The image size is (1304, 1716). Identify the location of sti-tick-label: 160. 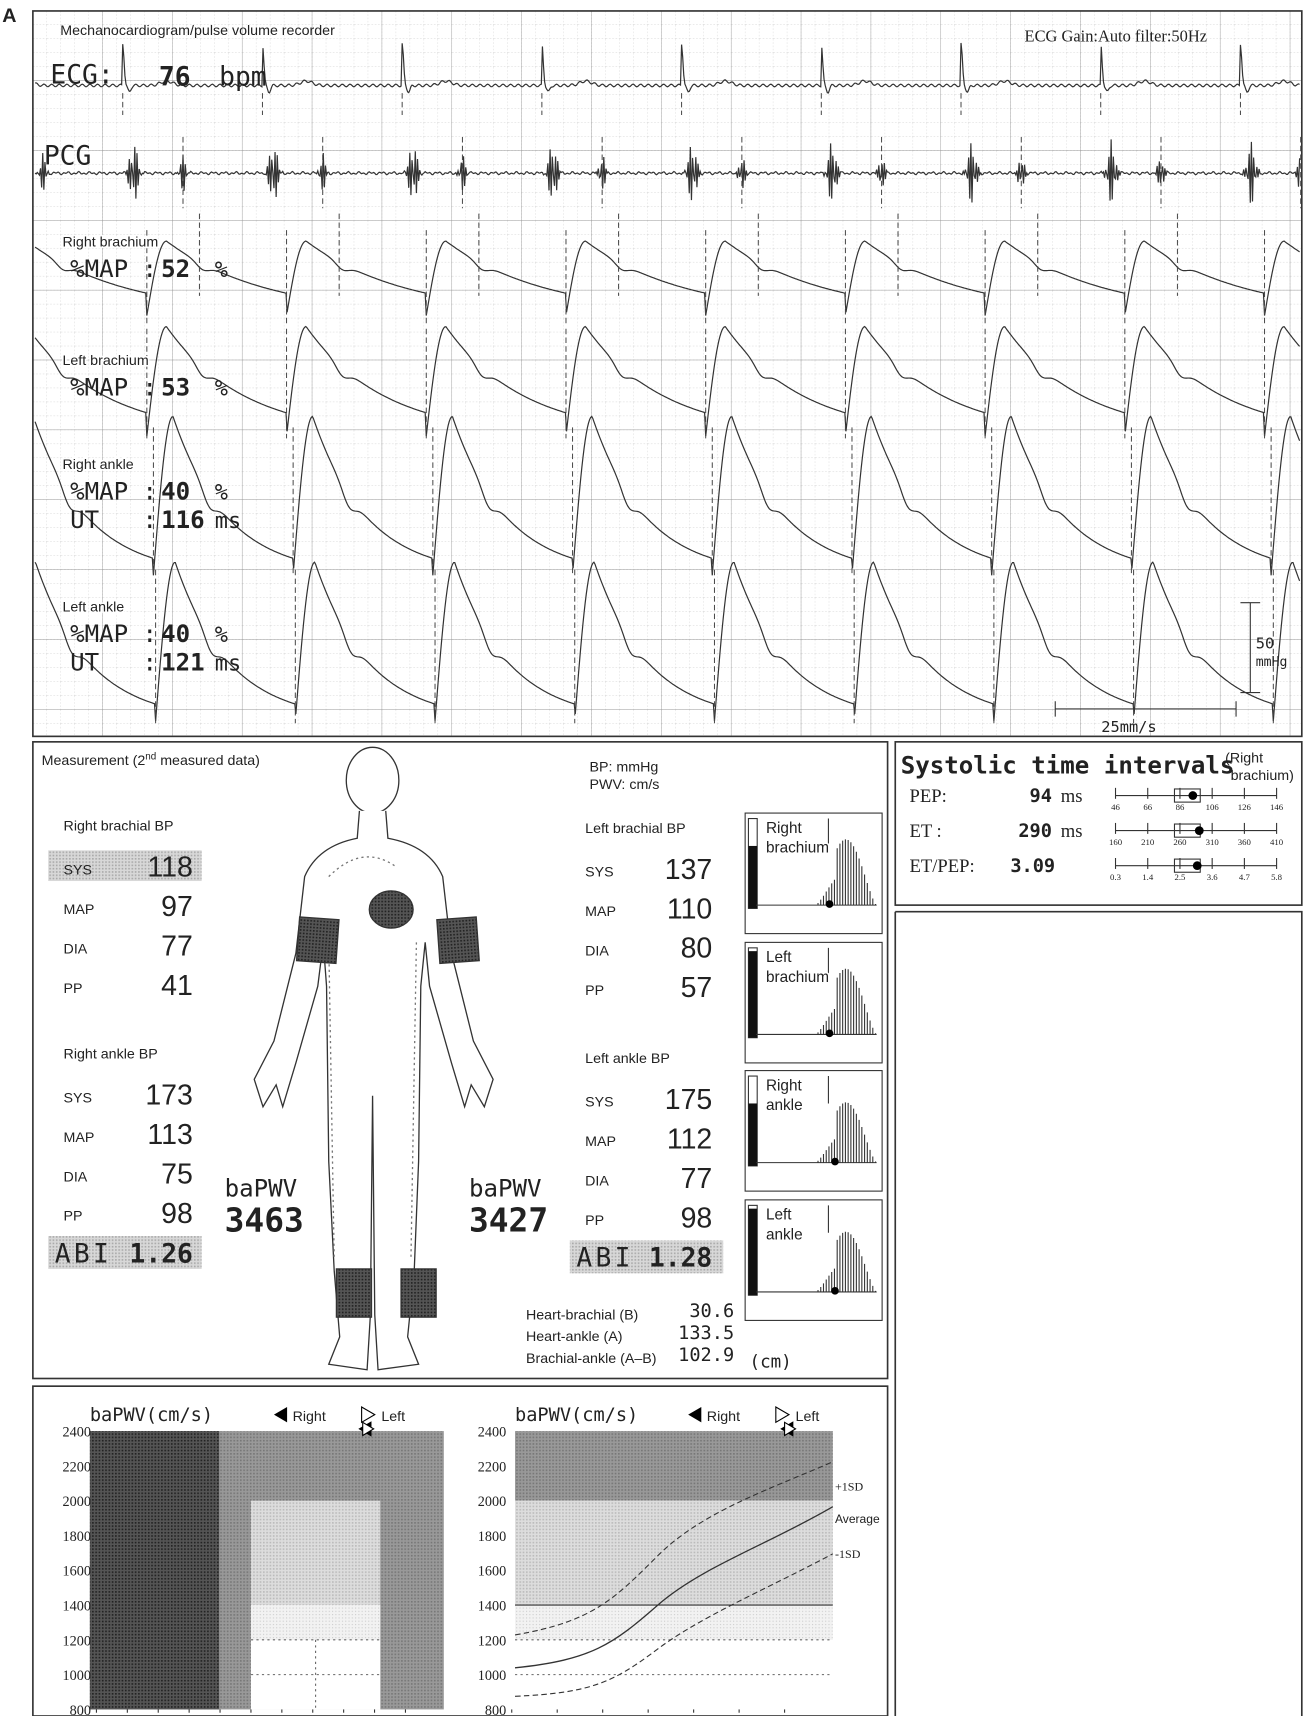
(1116, 842).